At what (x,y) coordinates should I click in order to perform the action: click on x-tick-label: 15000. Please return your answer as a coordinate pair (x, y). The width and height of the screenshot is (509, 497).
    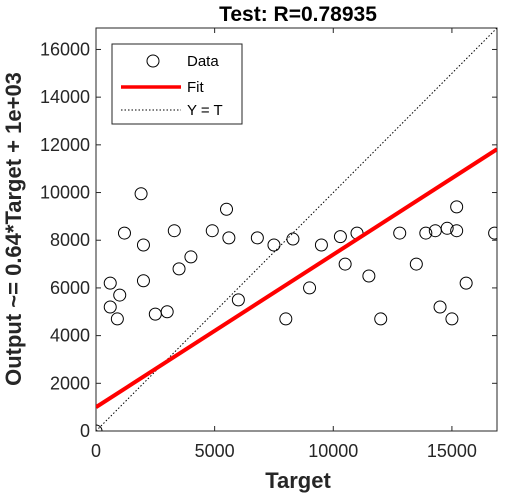
    Looking at the image, I should click on (452, 451).